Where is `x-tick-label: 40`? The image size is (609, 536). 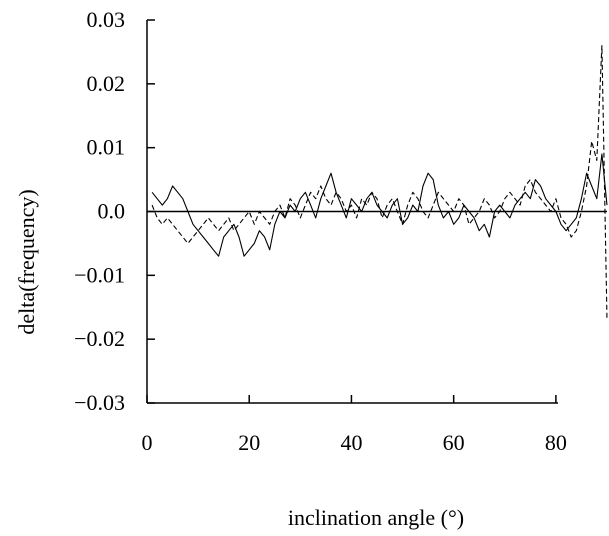
x-tick-label: 40 is located at coordinates (351, 442).